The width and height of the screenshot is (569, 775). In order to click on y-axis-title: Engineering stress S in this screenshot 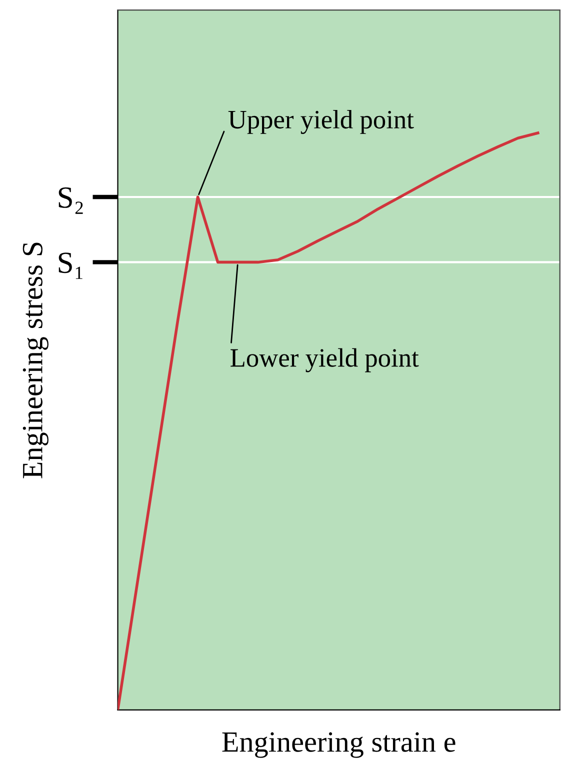, I will do `click(35, 360)`.